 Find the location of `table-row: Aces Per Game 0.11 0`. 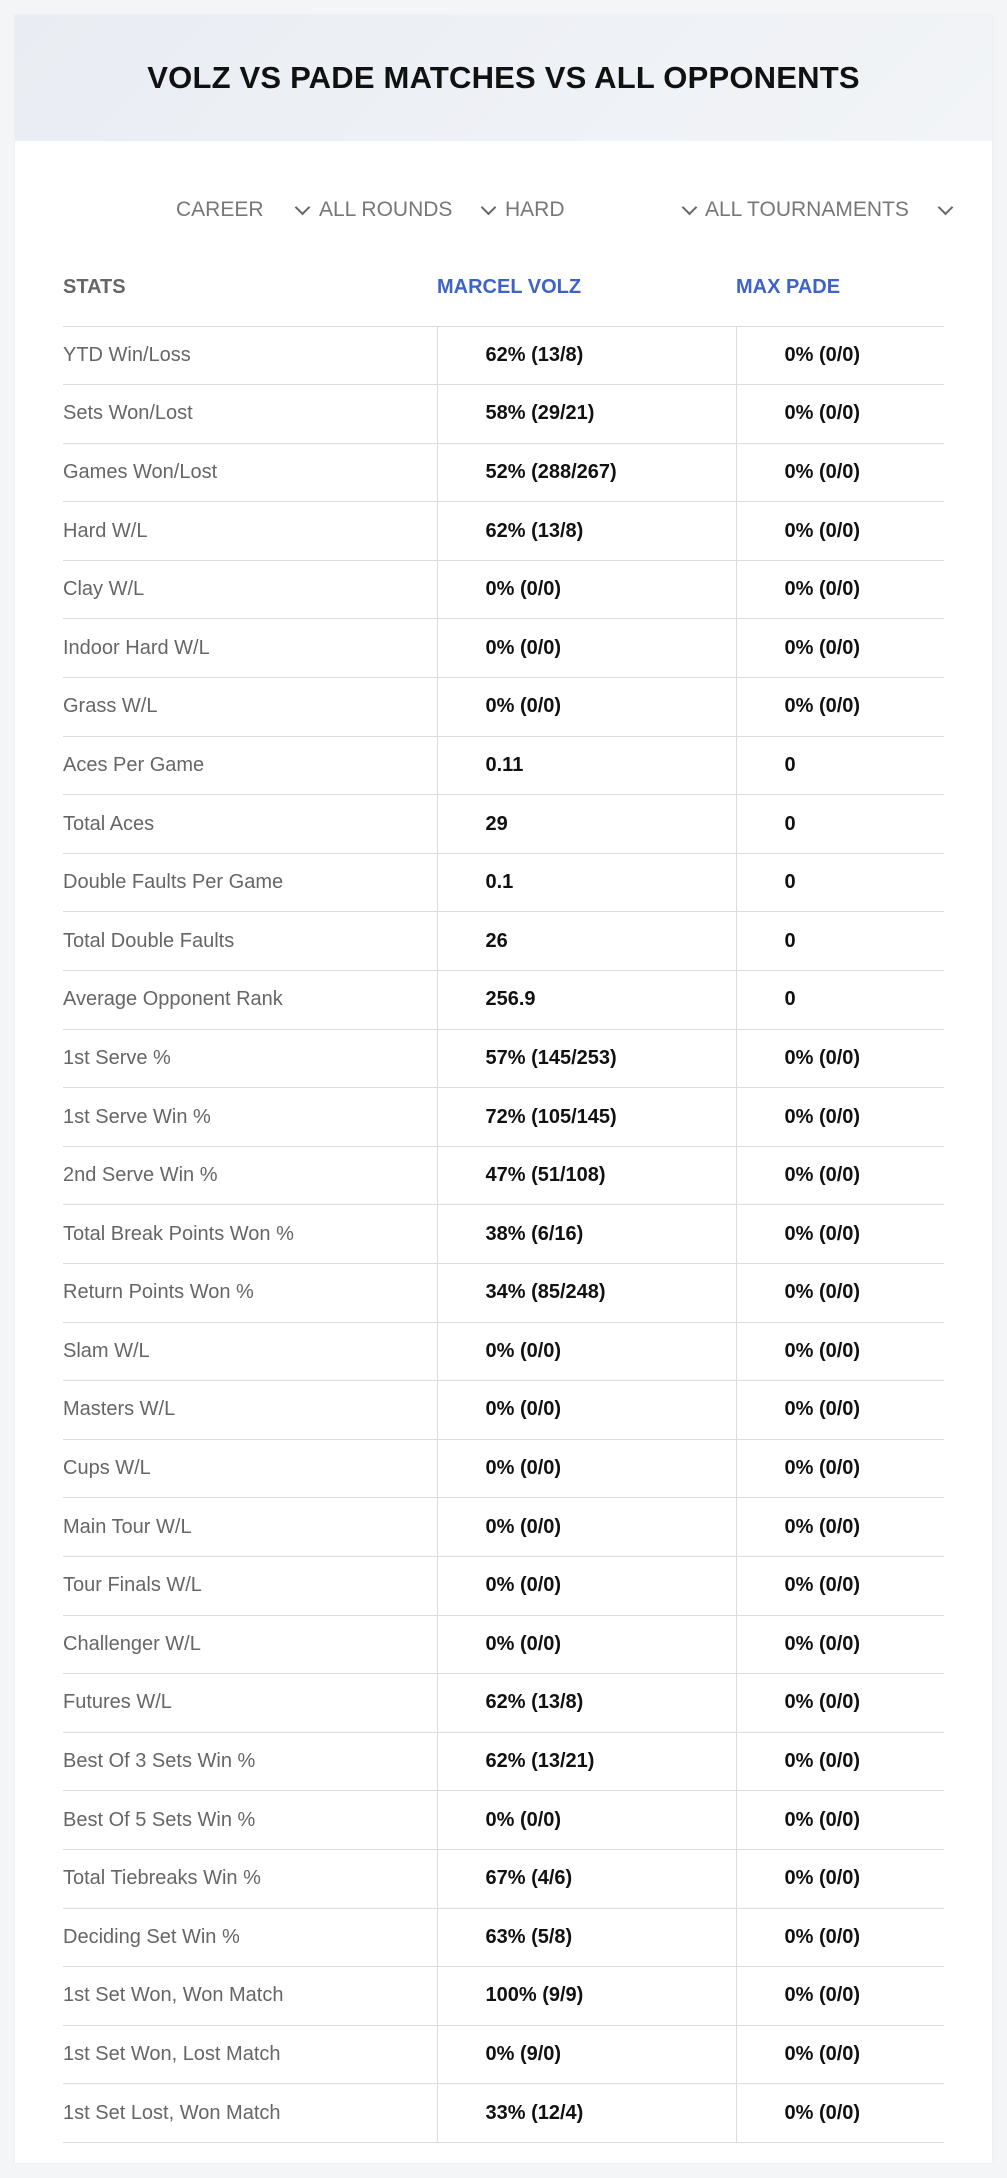

table-row: Aces Per Game 0.11 0 is located at coordinates (503, 766).